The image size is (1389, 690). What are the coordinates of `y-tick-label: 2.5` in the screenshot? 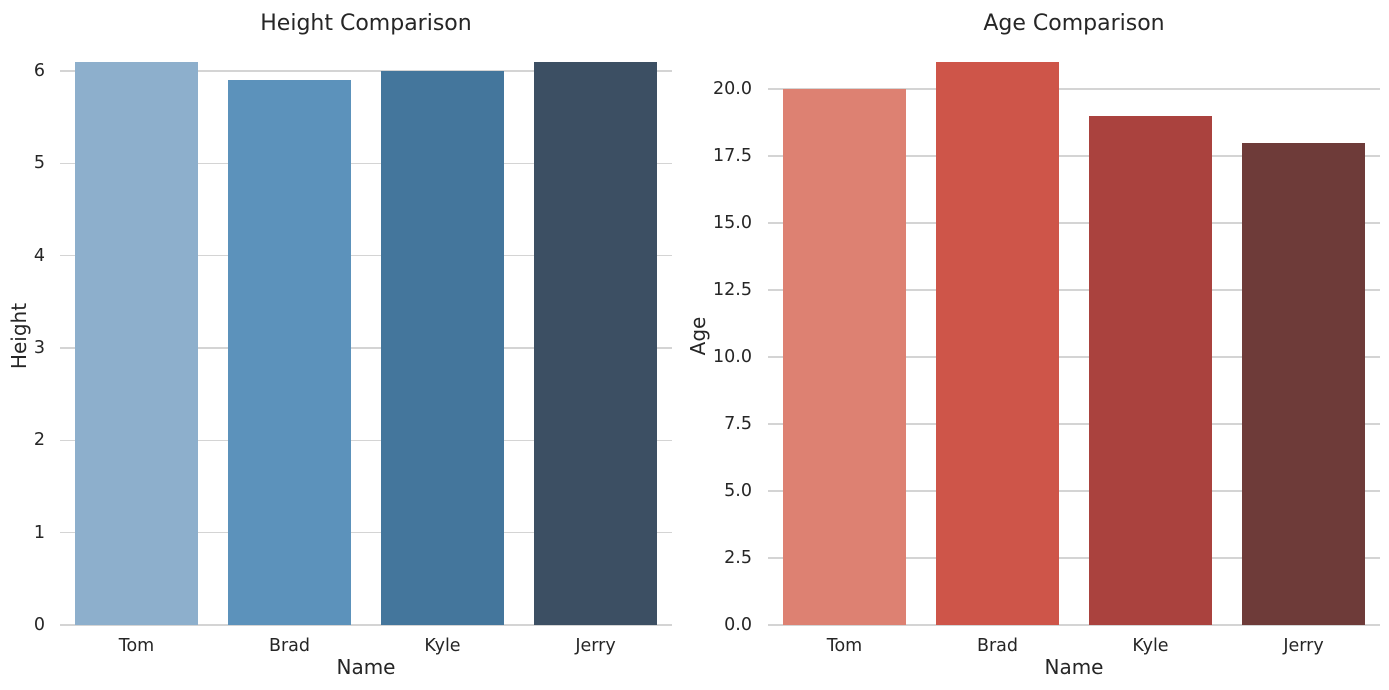 It's located at (738, 558).